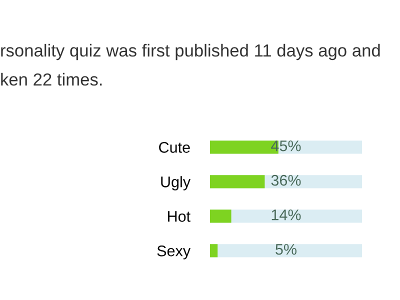 This screenshot has height=300, width=400. I want to click on data-label: 5%, so click(286, 249).